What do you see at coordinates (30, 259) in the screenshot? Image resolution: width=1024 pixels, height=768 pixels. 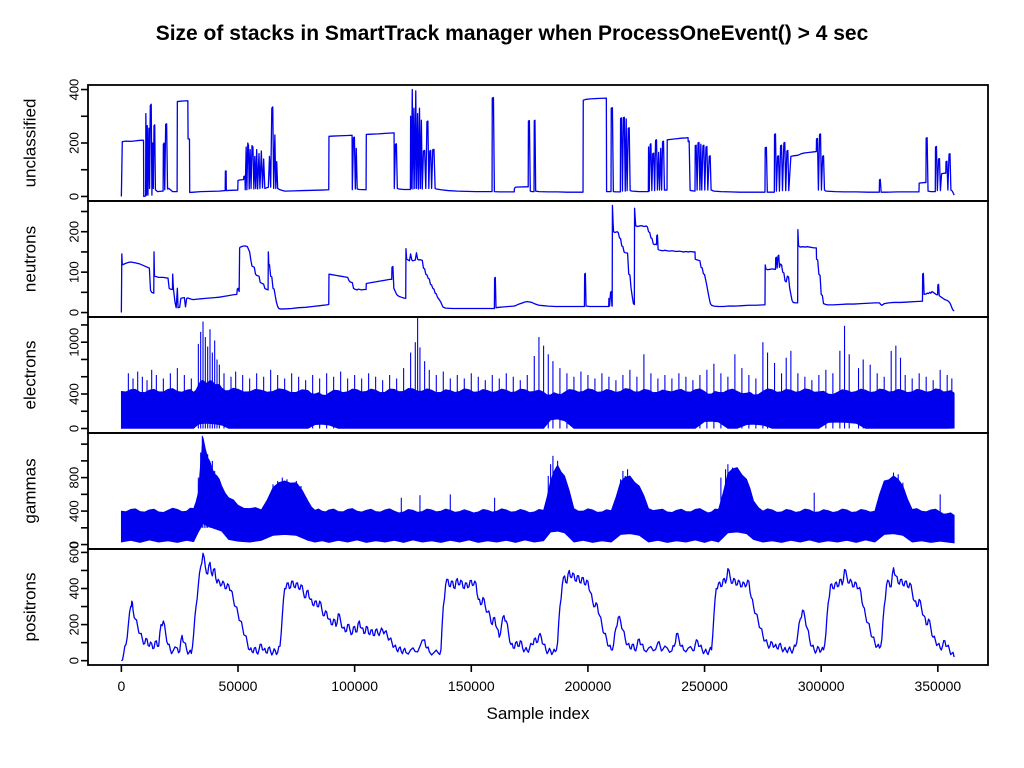 I see `panel-label-neutrons: neutrons` at bounding box center [30, 259].